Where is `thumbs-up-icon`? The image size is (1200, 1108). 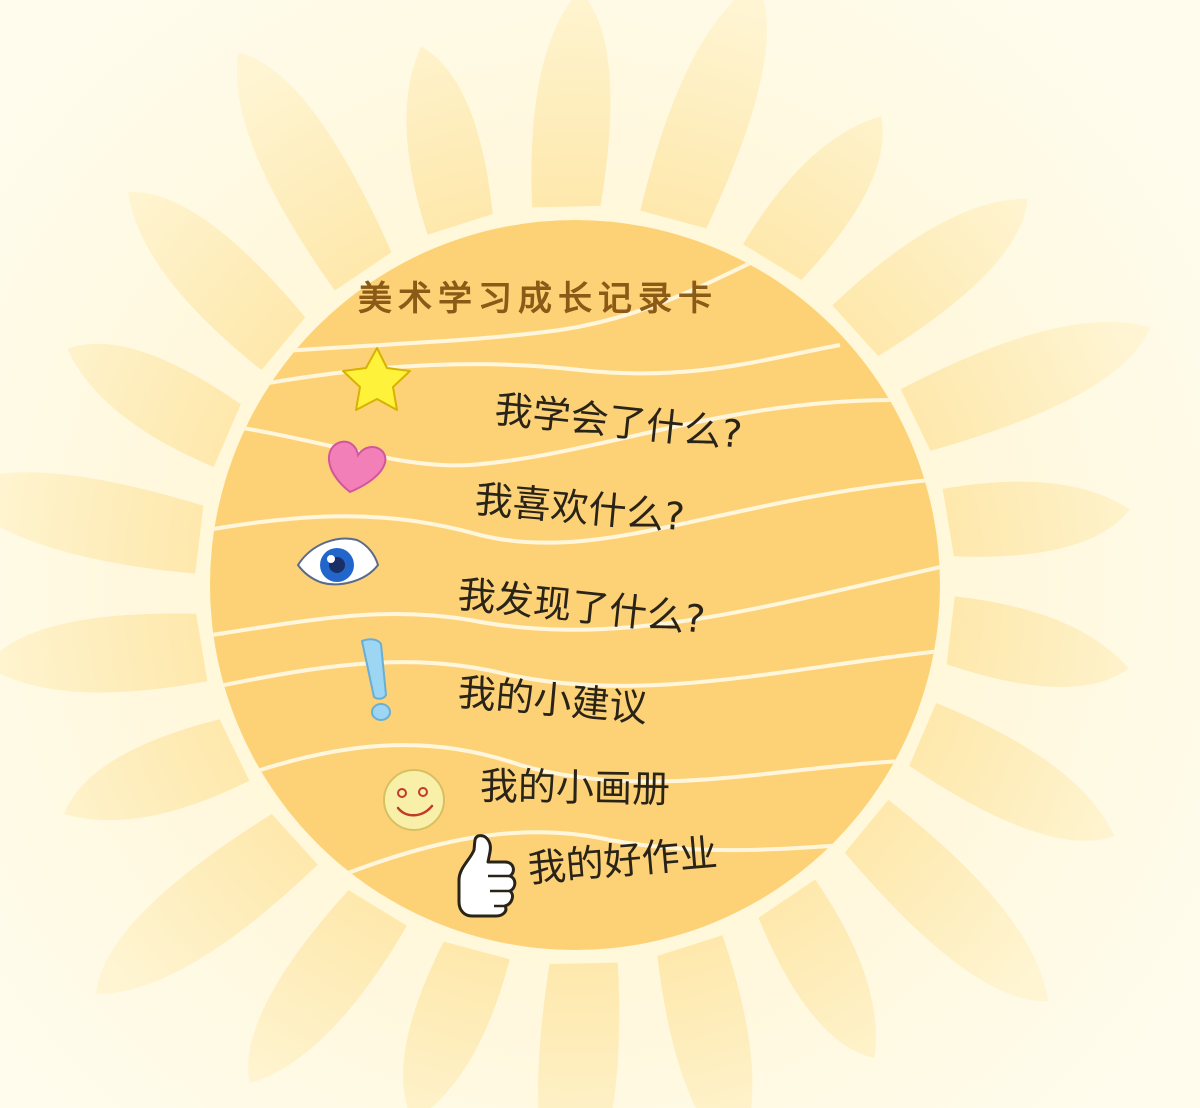
thumbs-up-icon is located at coordinates (487, 876).